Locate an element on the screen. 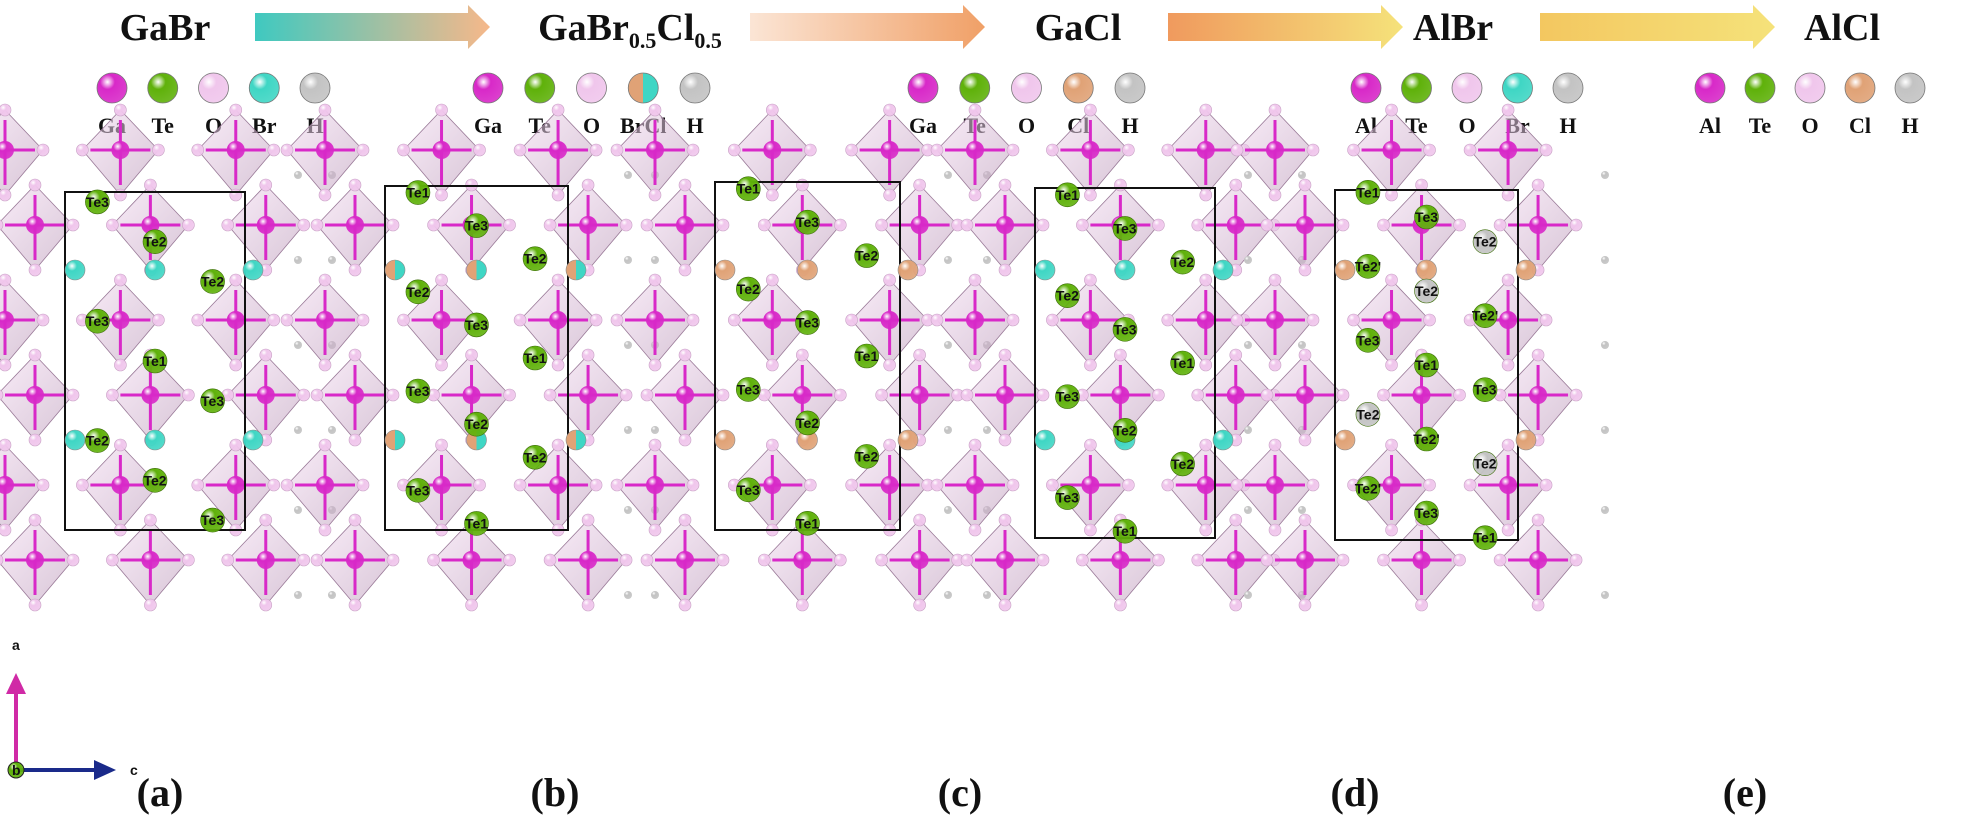  a-axis-head is located at coordinates (16, 683).